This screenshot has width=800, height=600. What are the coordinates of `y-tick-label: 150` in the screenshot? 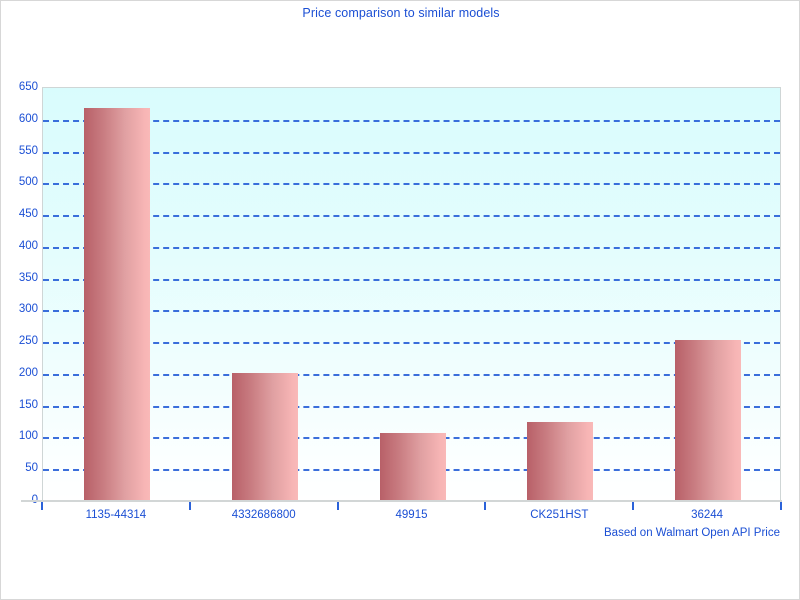 It's located at (28, 404).